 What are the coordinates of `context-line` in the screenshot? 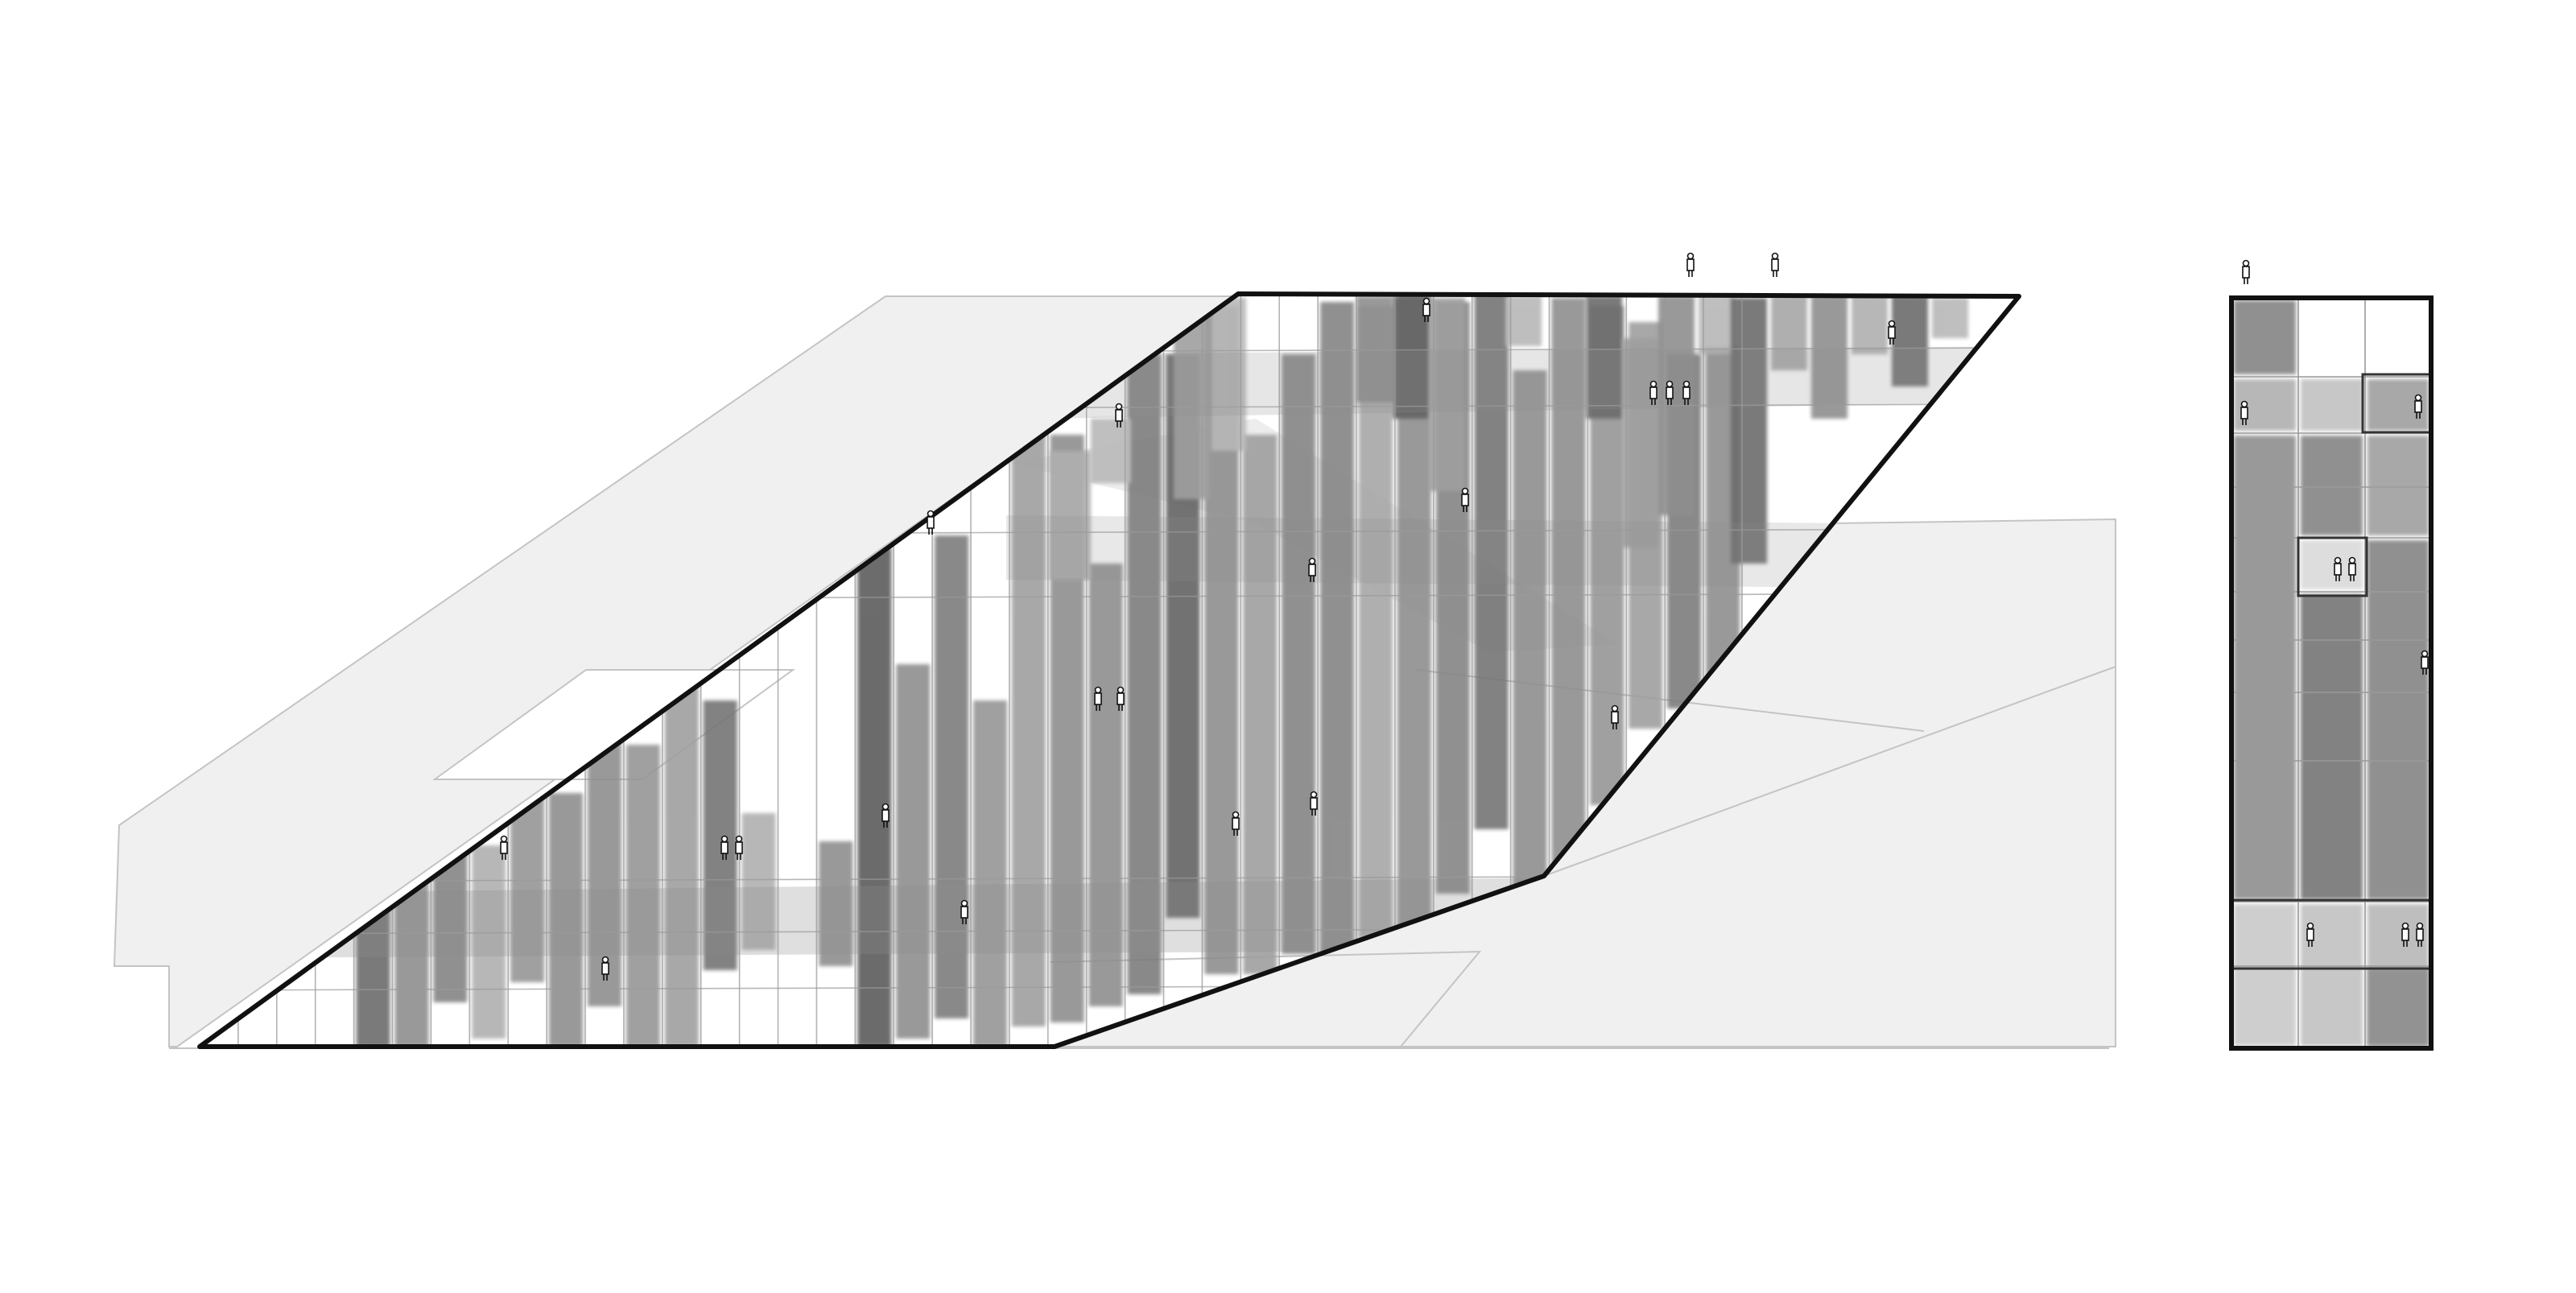 It's located at (1829, 771).